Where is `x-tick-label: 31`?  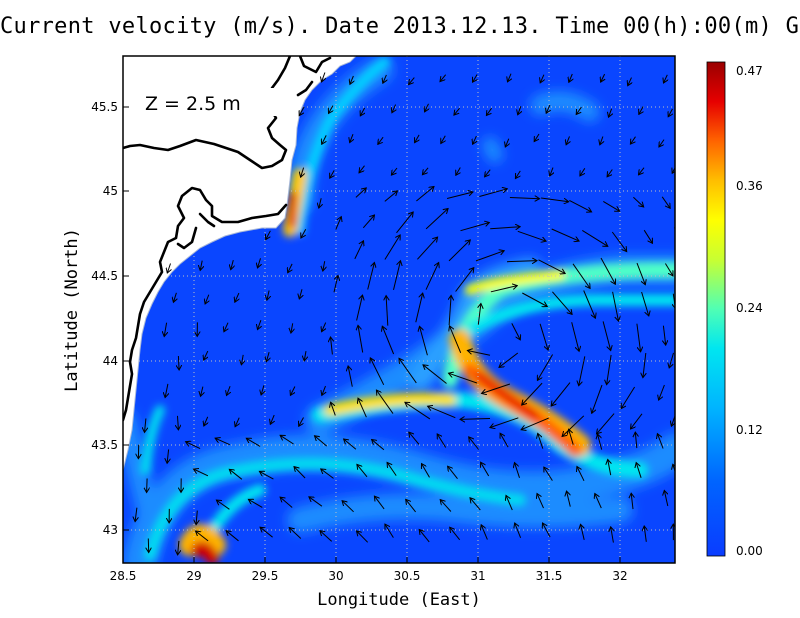
x-tick-label: 31 is located at coordinates (477, 576).